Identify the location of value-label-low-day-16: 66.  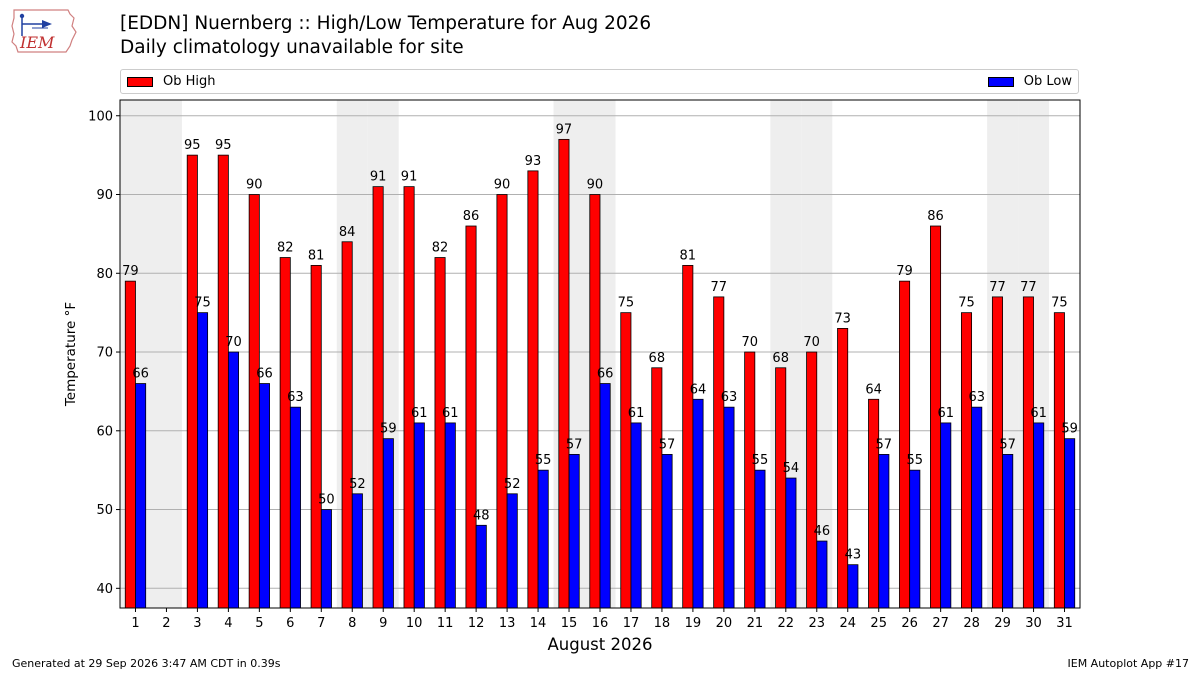
(605, 374).